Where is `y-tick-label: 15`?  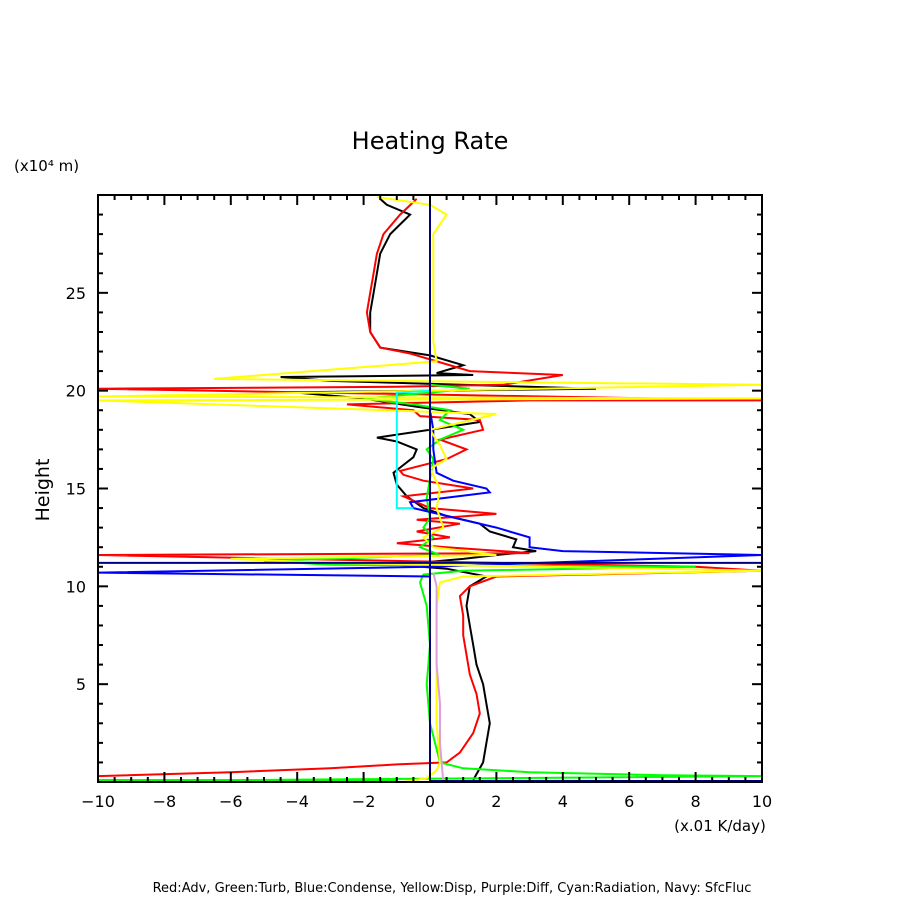
y-tick-label: 15 is located at coordinates (76, 489).